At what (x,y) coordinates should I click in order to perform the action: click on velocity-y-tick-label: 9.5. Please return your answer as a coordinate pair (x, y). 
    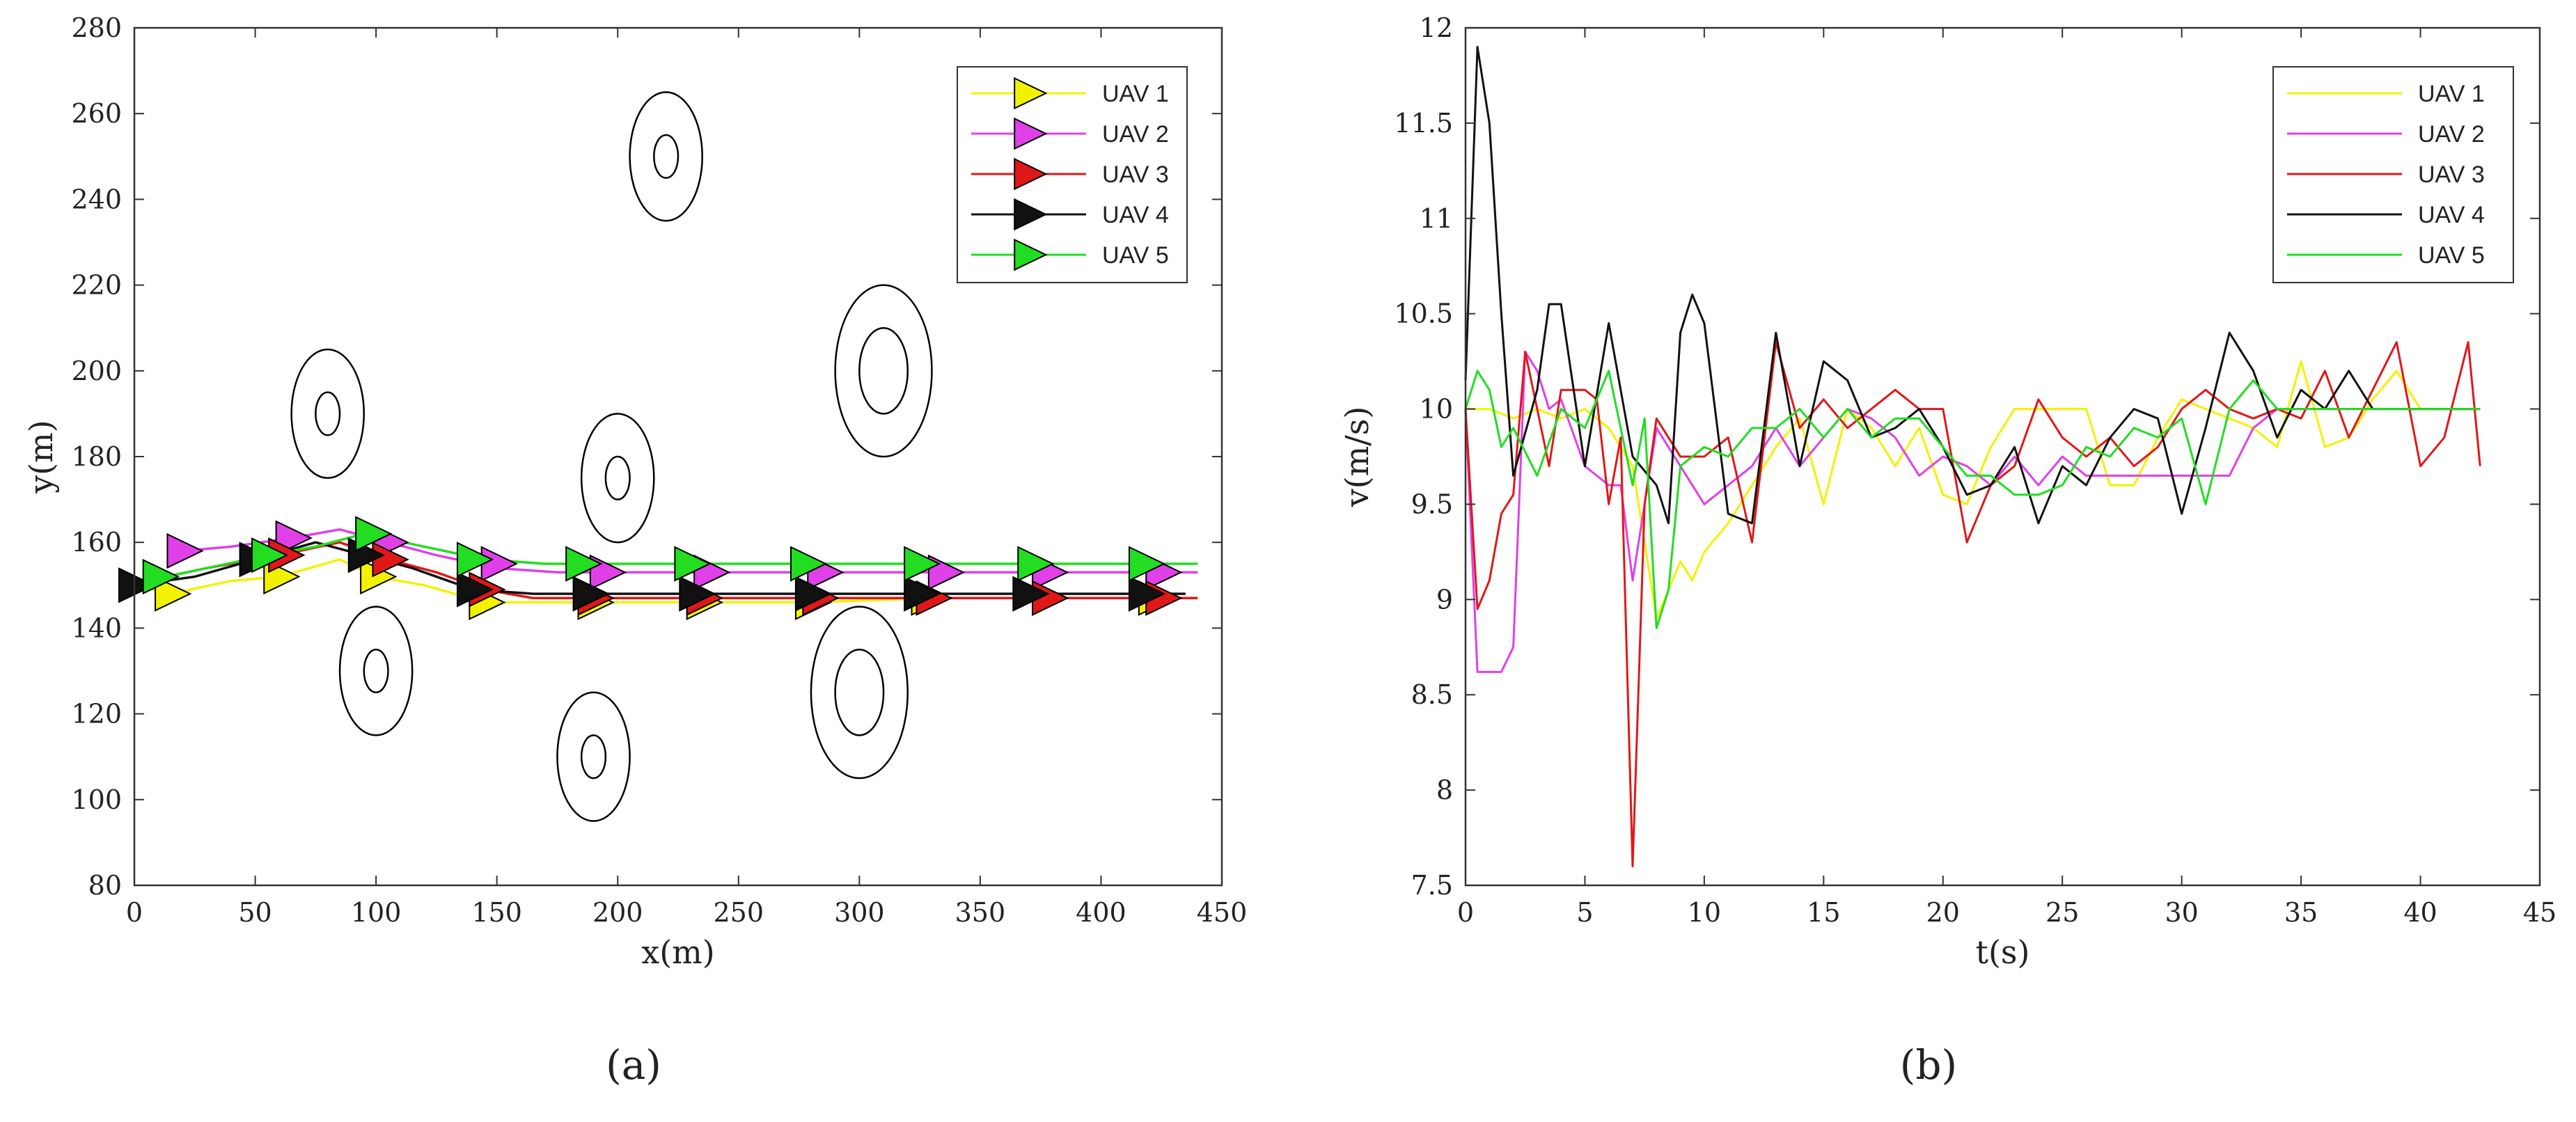
    Looking at the image, I should click on (1432, 504).